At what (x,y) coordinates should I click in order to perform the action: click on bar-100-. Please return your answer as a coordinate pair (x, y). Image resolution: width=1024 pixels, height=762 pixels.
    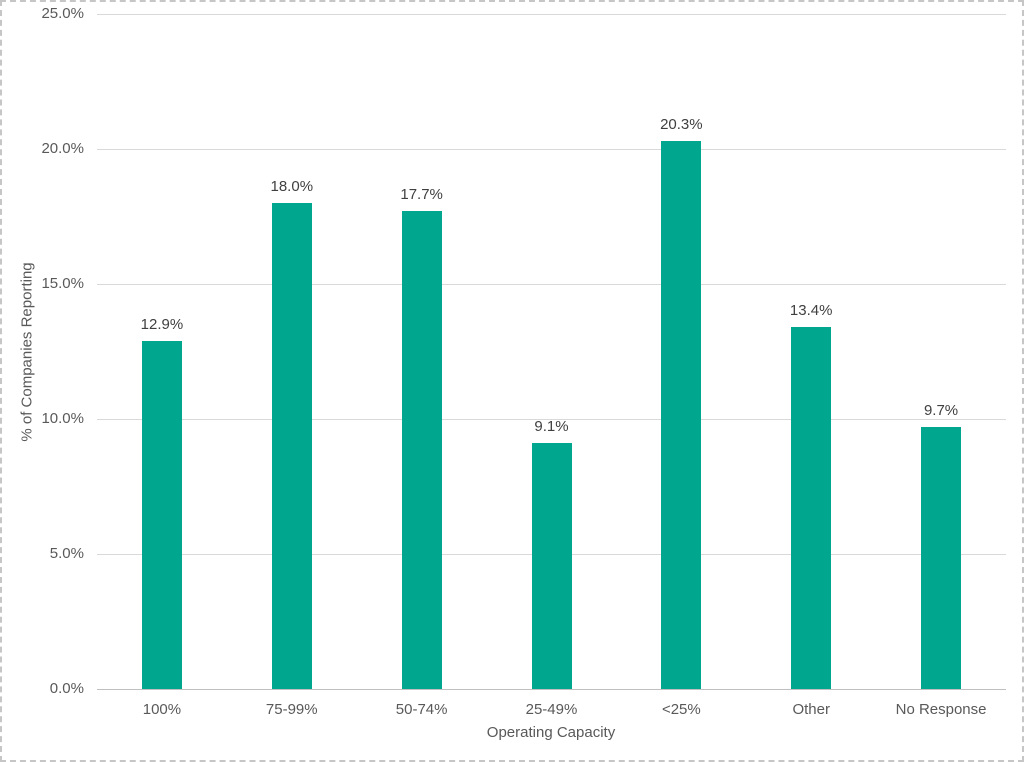
    Looking at the image, I should click on (161, 515).